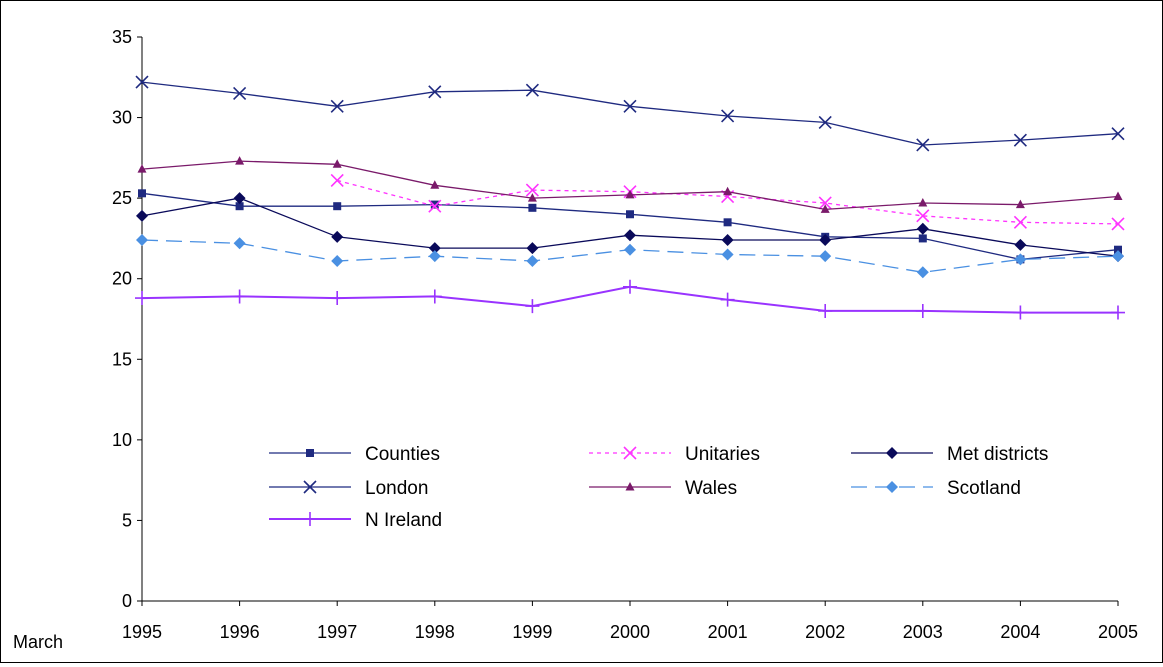 The image size is (1163, 667). Describe the element at coordinates (825, 632) in the screenshot. I see `x-tick-label: 2002` at that location.